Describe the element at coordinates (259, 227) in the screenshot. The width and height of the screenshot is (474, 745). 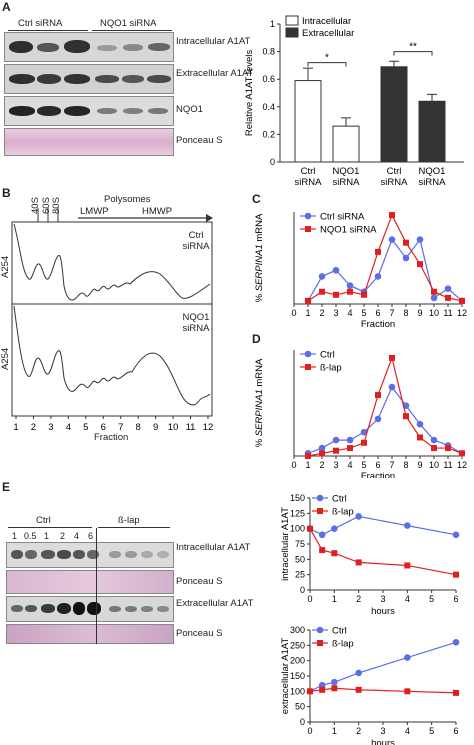
I see `y-label-part: mRNA` at that location.